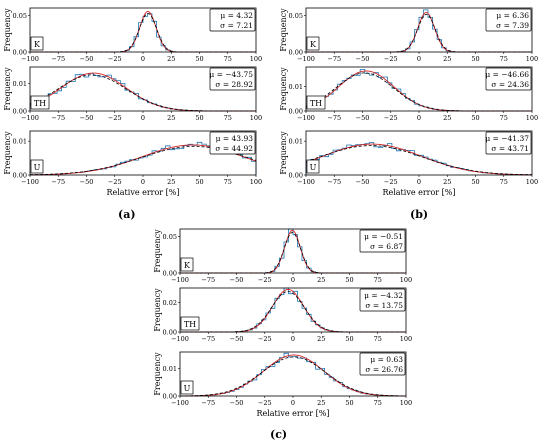 The height and width of the screenshot is (442, 550). Describe the element at coordinates (236, 15) in the screenshot. I see `stat-mu: μ = 4.32` at that location.